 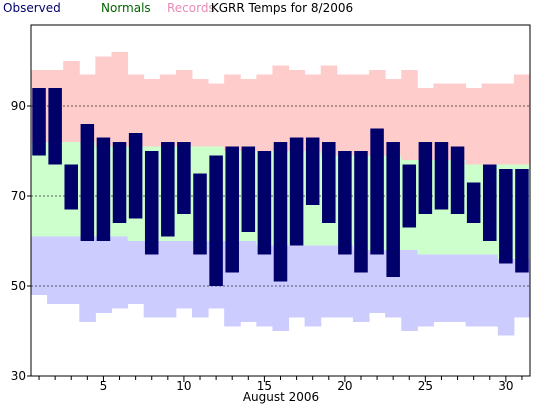 What do you see at coordinates (344, 386) in the screenshot?
I see `x-tick-label: 20` at bounding box center [344, 386].